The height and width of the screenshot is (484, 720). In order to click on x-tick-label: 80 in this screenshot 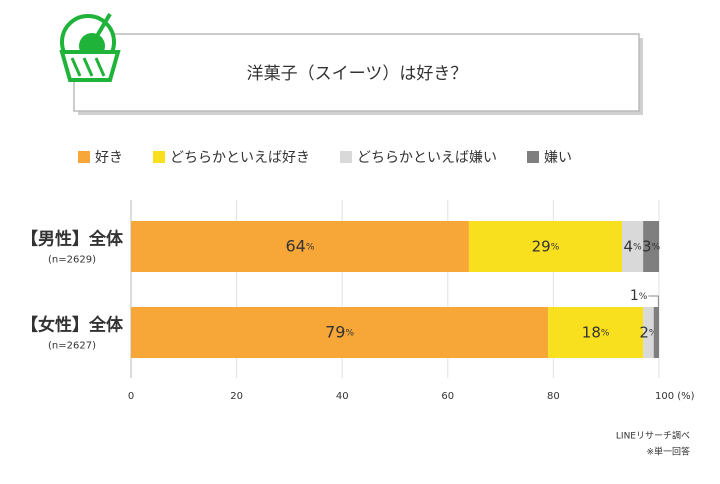, I will do `click(553, 396)`.